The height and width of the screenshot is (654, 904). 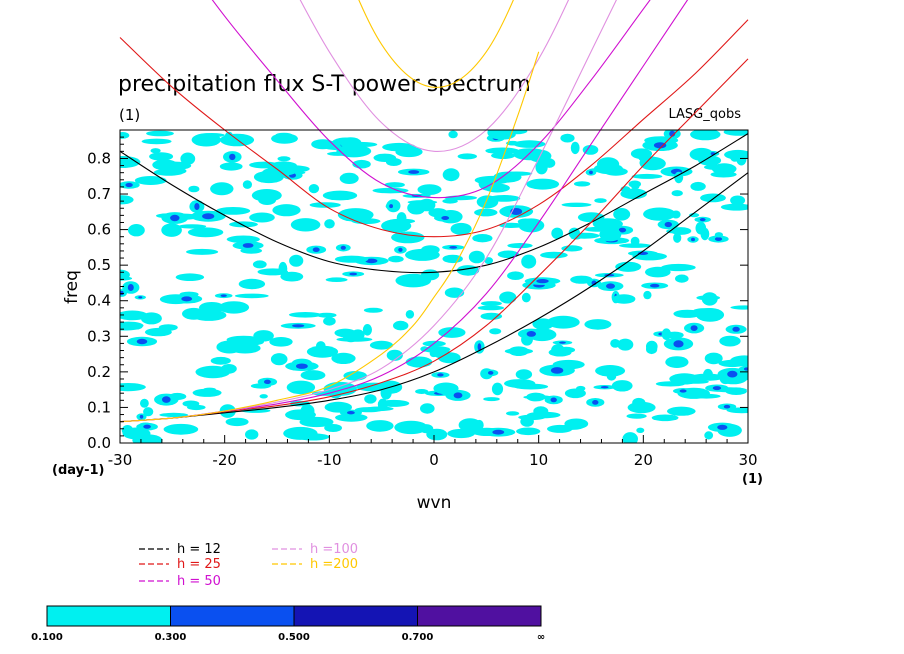 I want to click on y-tick-label: 0.8, so click(x=99, y=158).